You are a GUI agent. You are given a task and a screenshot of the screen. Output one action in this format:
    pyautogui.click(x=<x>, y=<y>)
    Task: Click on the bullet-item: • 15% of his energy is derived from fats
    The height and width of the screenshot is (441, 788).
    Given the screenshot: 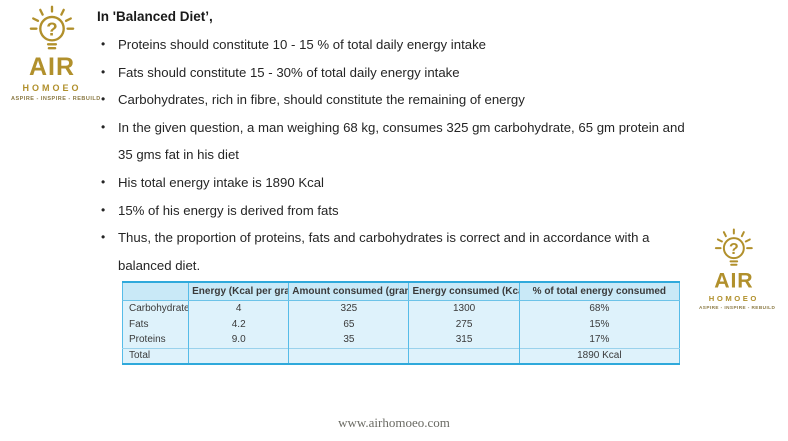 What is the action you would take?
    pyautogui.click(x=393, y=211)
    